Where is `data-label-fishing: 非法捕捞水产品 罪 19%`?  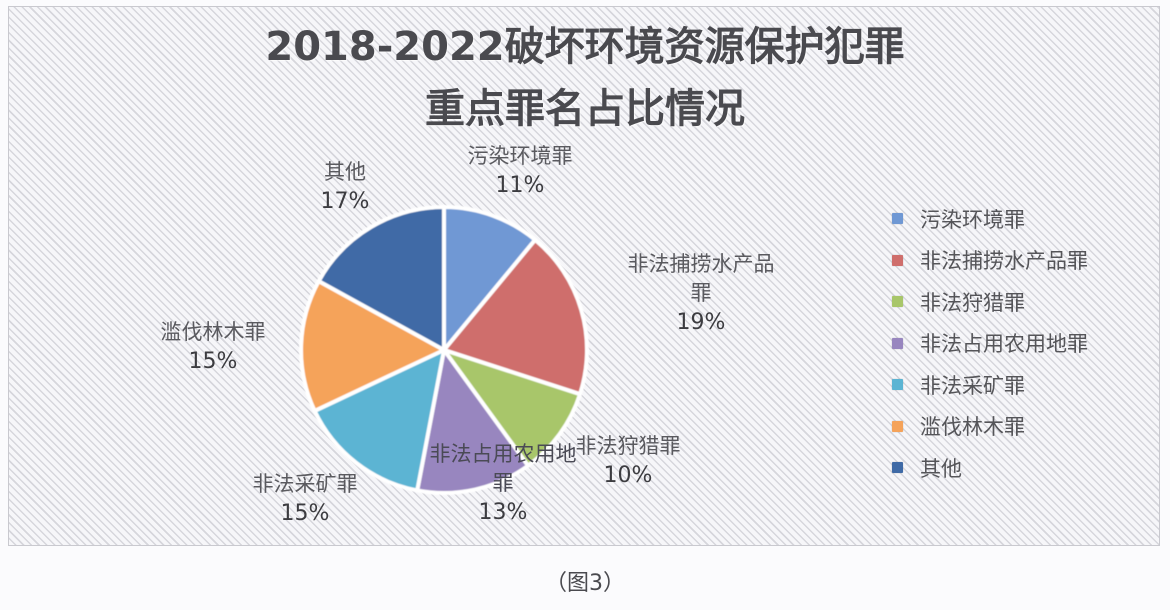
data-label-fishing: 非法捕捞水产品 罪 19% is located at coordinates (701, 293).